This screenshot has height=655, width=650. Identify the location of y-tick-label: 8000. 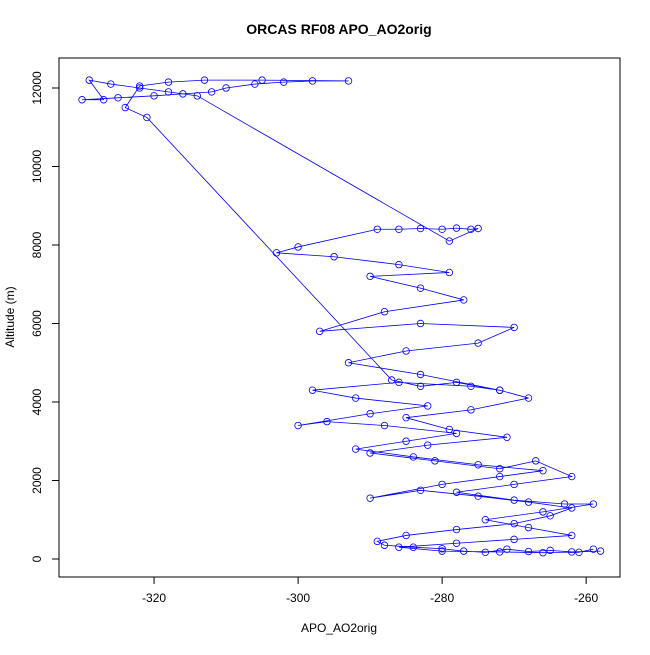
(37, 244).